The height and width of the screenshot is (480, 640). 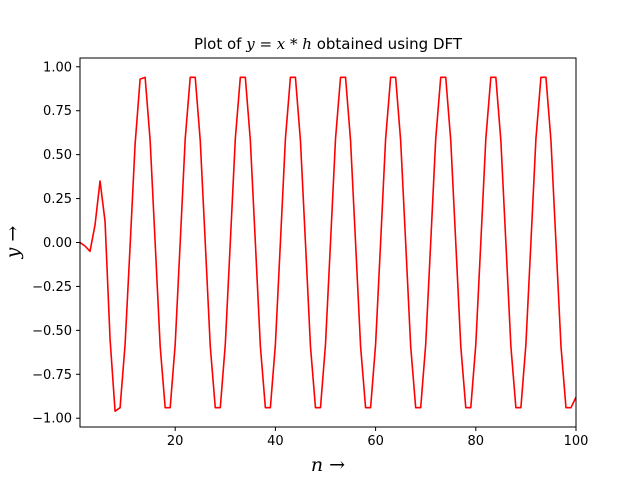 I want to click on x-axis-label: n →, so click(x=328, y=465).